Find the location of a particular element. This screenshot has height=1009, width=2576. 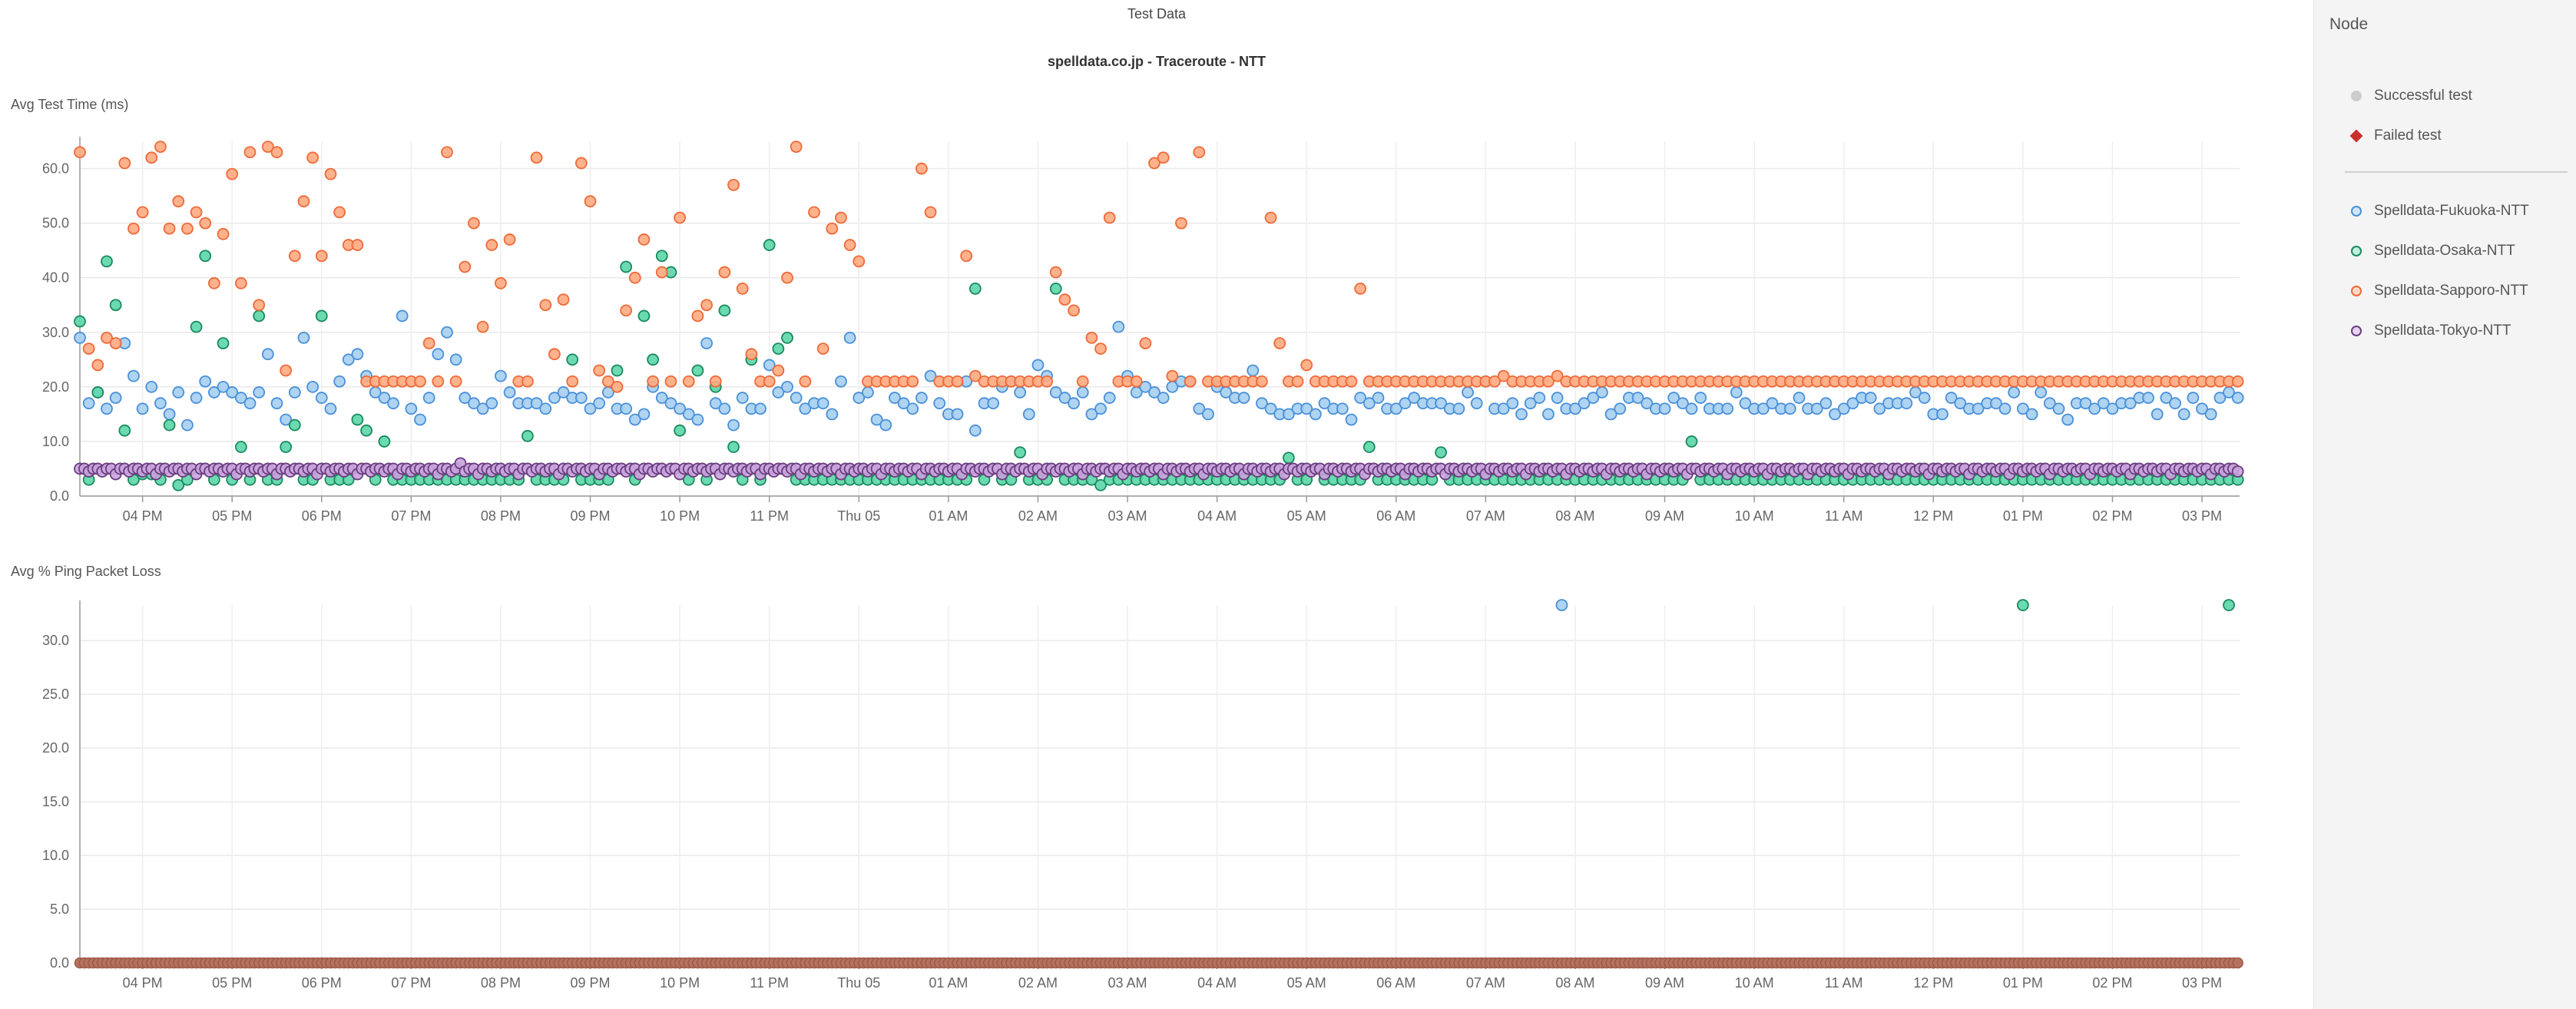

legend-successful-test: Successful test is located at coordinates (2410, 96).